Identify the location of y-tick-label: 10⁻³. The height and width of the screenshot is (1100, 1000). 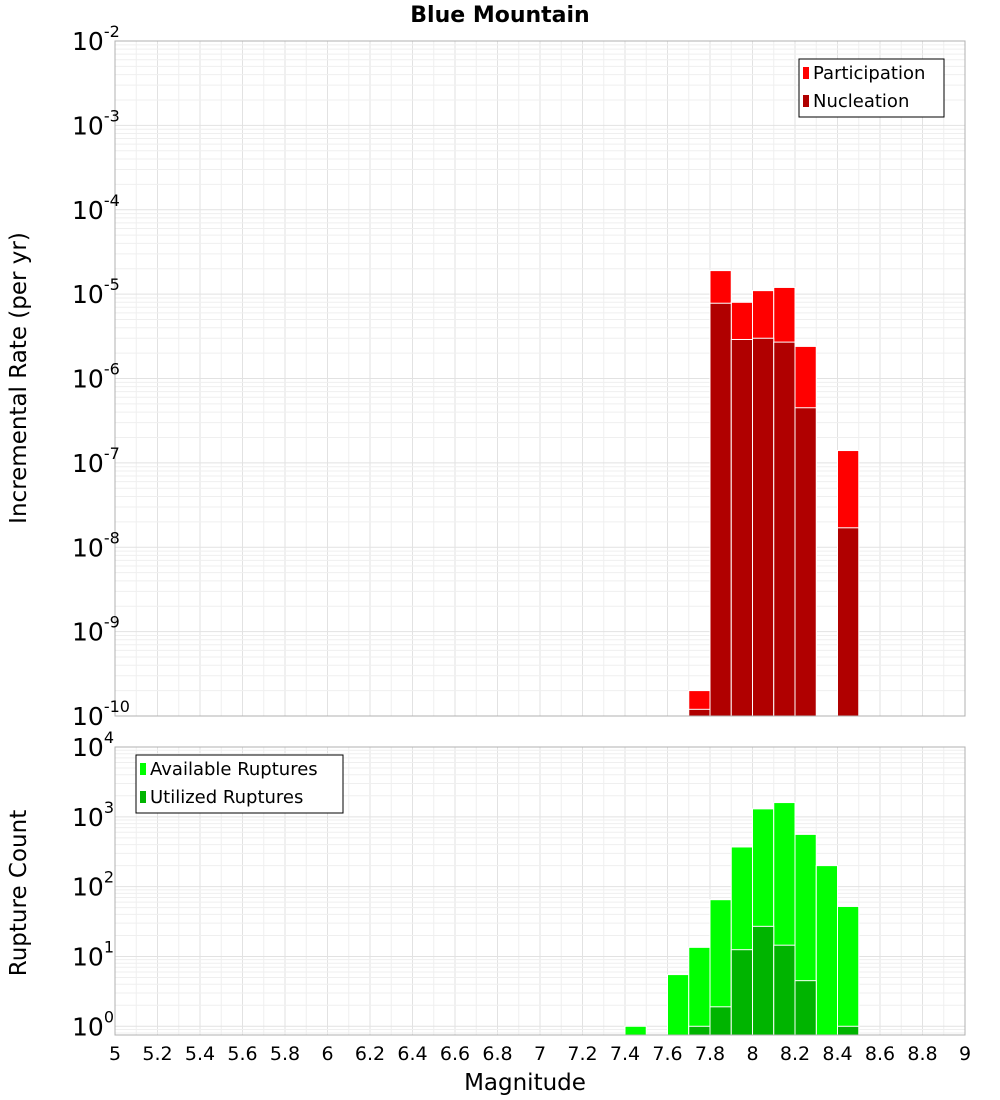
(96, 123).